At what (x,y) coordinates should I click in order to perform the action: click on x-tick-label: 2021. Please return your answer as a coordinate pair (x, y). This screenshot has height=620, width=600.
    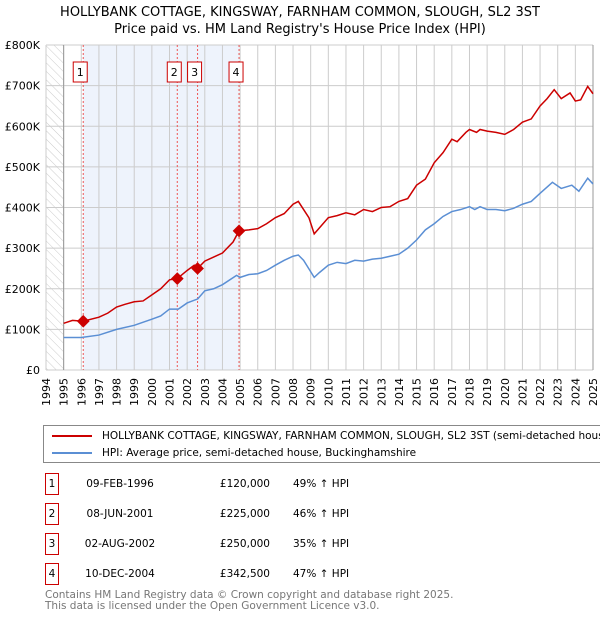
    Looking at the image, I should click on (522, 392).